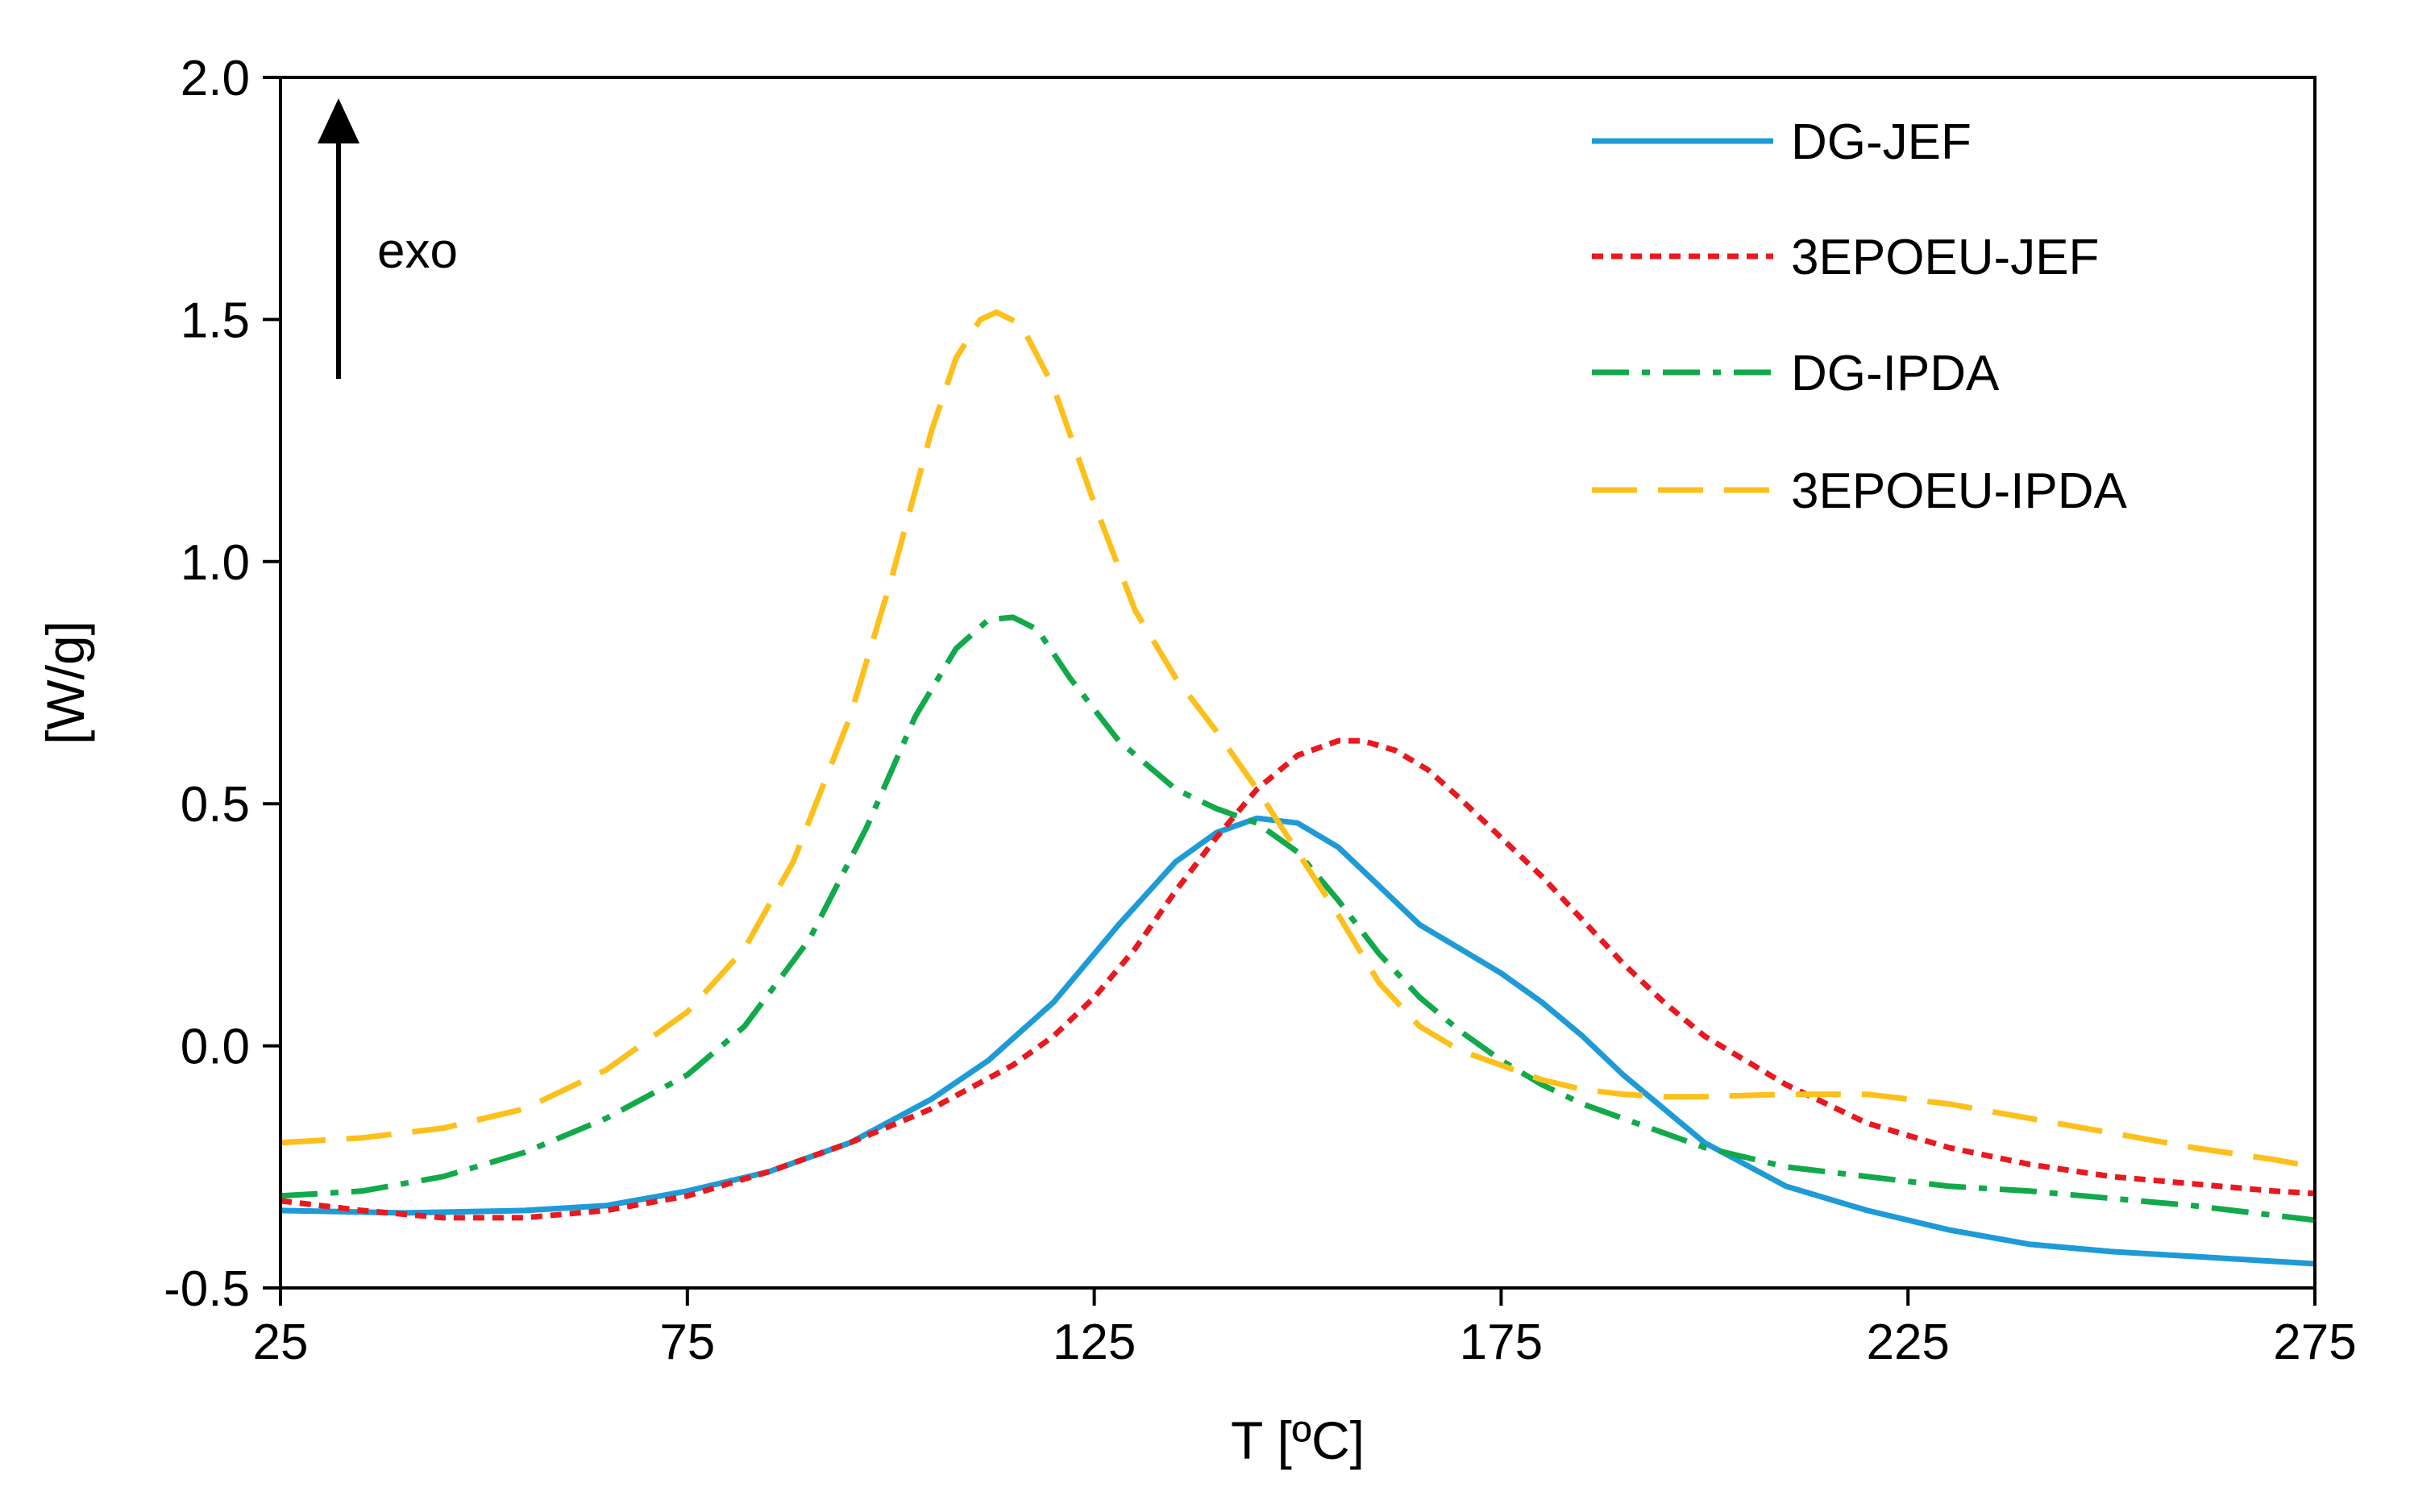  What do you see at coordinates (687, 1342) in the screenshot?
I see `x-tick-label-1: 75` at bounding box center [687, 1342].